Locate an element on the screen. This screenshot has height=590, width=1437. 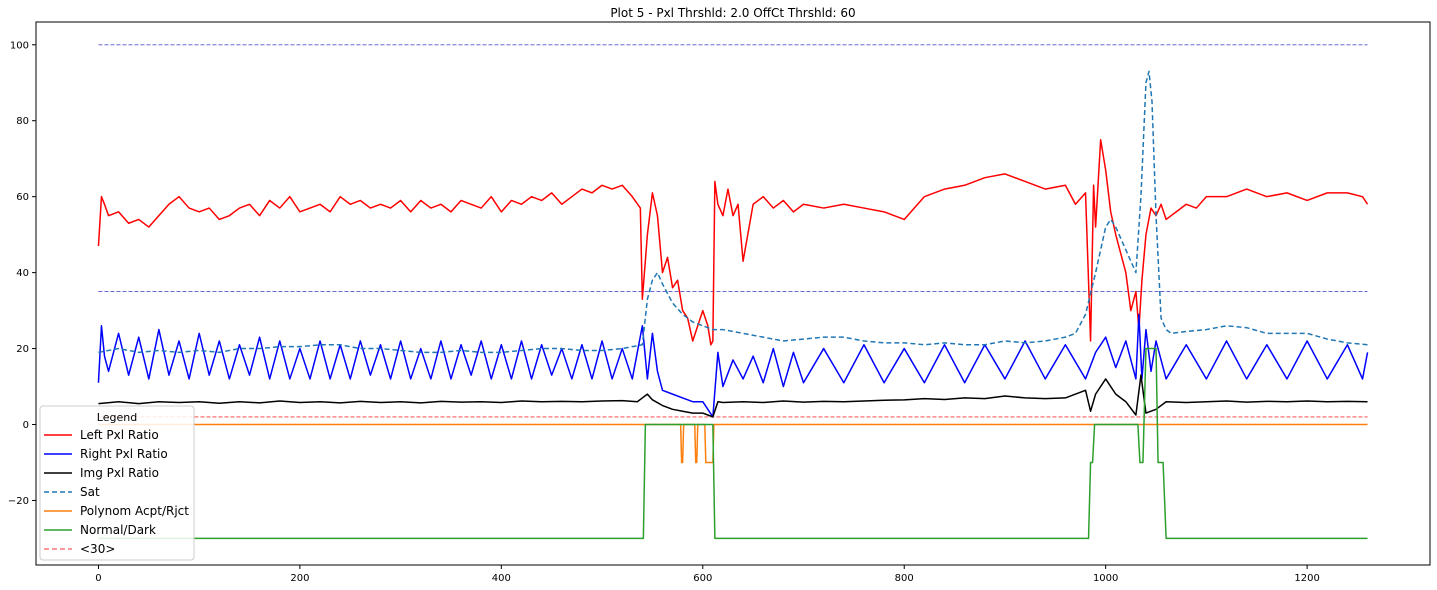
y-tick-label: 40 is located at coordinates (22, 273).